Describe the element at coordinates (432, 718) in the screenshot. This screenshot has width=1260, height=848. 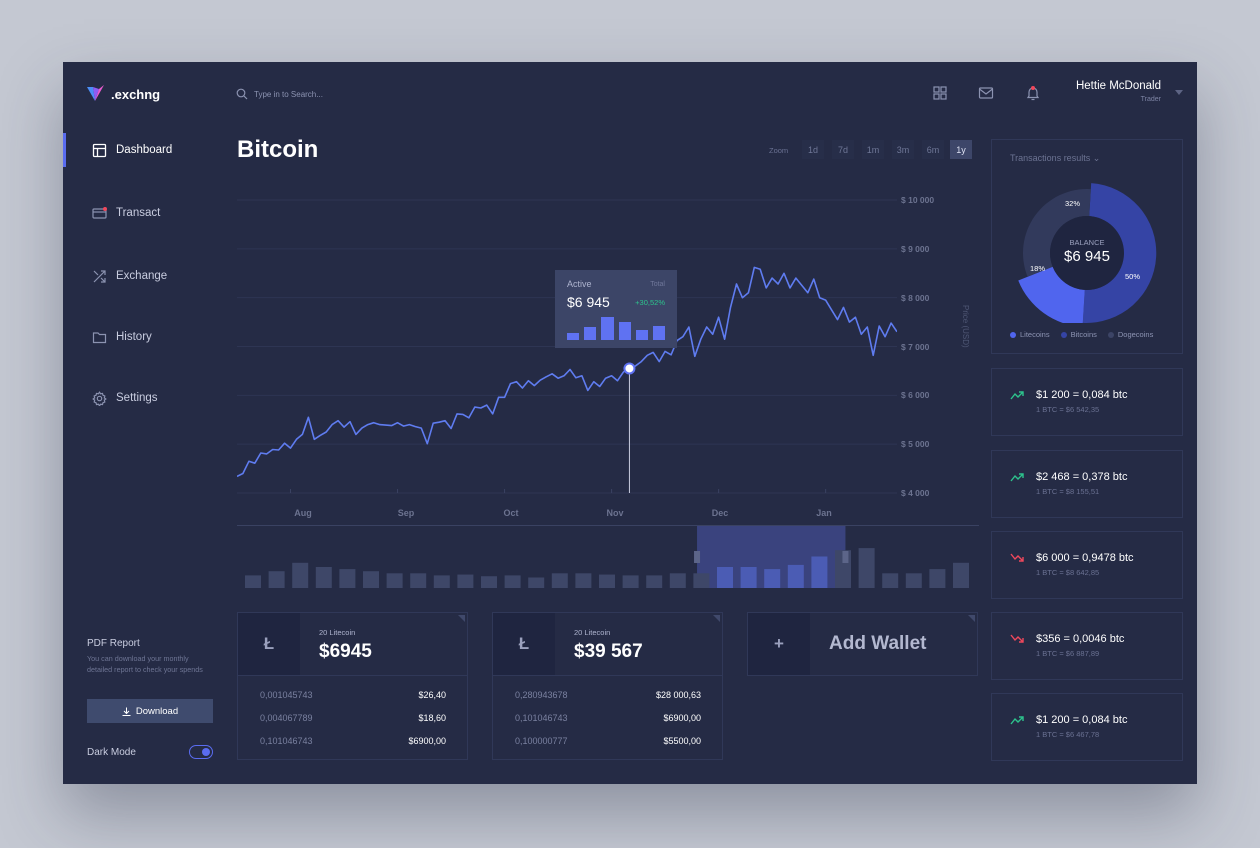
I see `wallet-row-value: $18,60` at that location.